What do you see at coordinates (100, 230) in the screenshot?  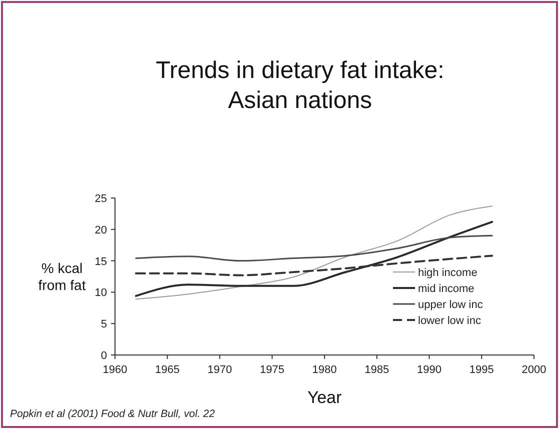 I see `y-tick-label: 20` at bounding box center [100, 230].